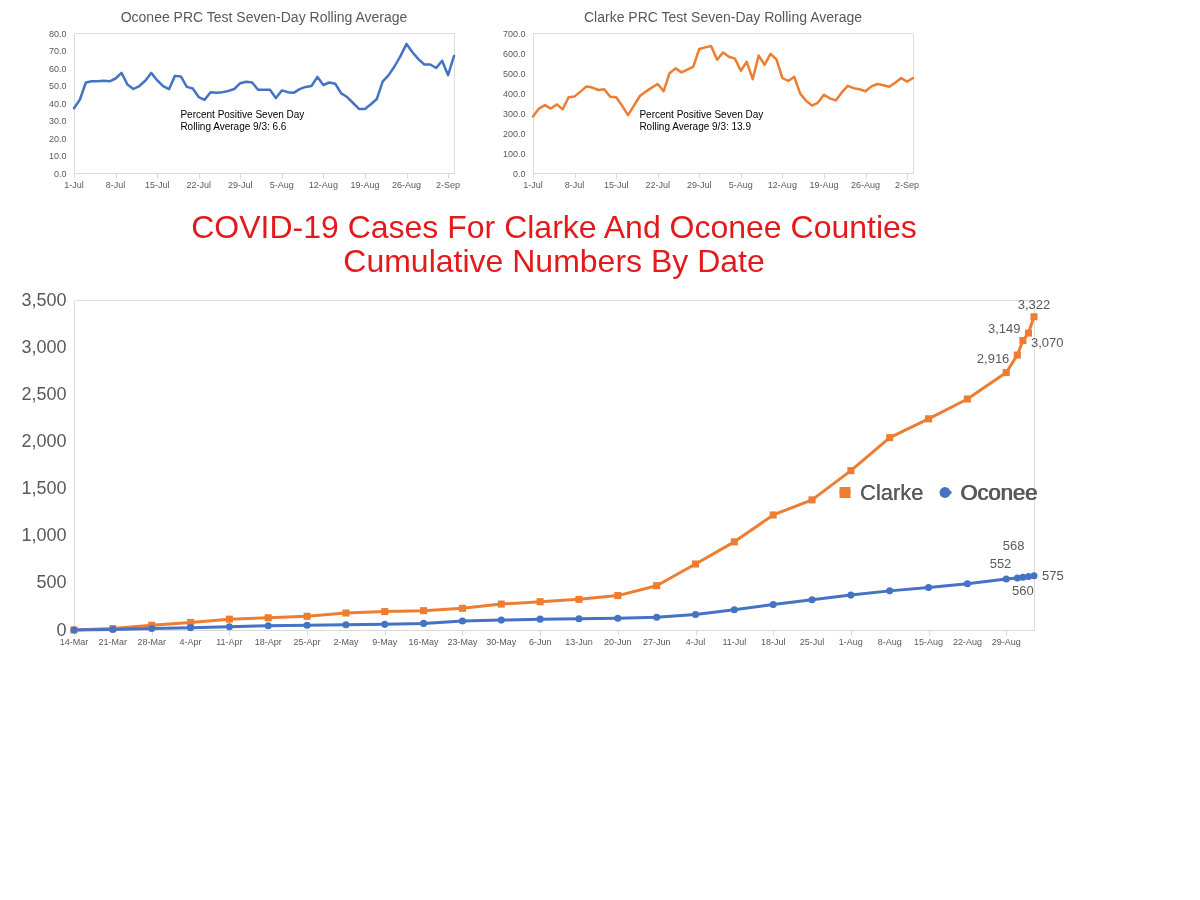 The width and height of the screenshot is (1200, 900). Describe the element at coordinates (723, 17) in the screenshot. I see `chart-title: Clarke PRC Test Seven-Day Rolling Average` at that location.